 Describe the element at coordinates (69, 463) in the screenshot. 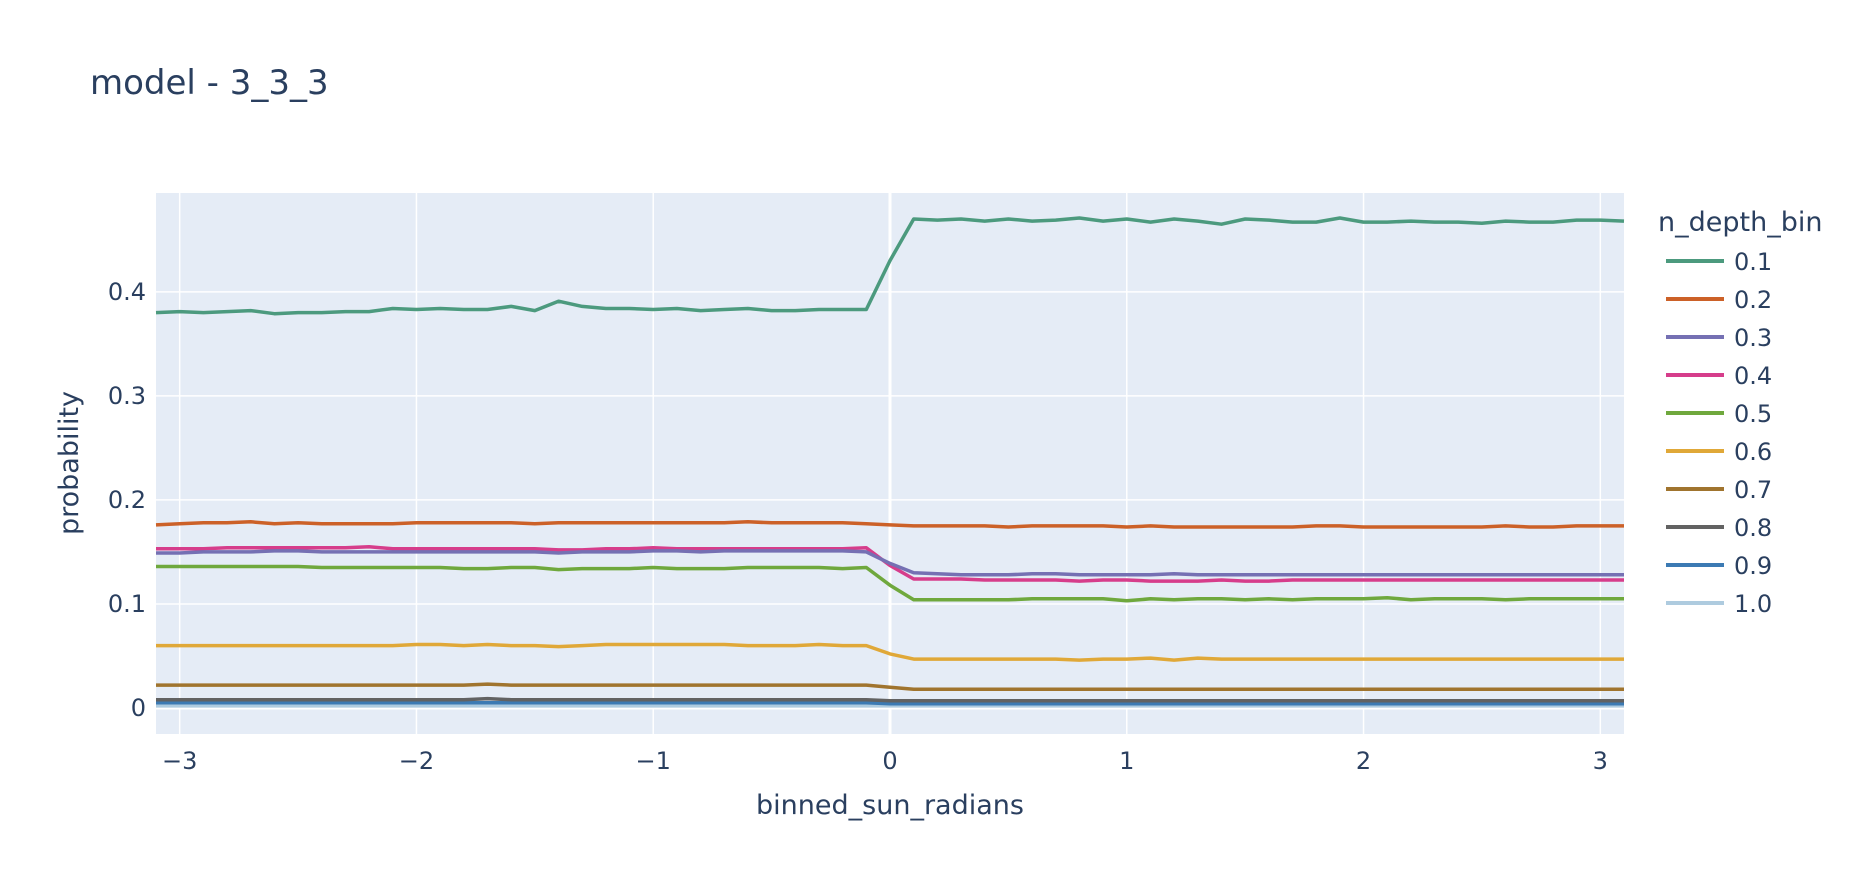

I see `y-axis-title: probability` at that location.